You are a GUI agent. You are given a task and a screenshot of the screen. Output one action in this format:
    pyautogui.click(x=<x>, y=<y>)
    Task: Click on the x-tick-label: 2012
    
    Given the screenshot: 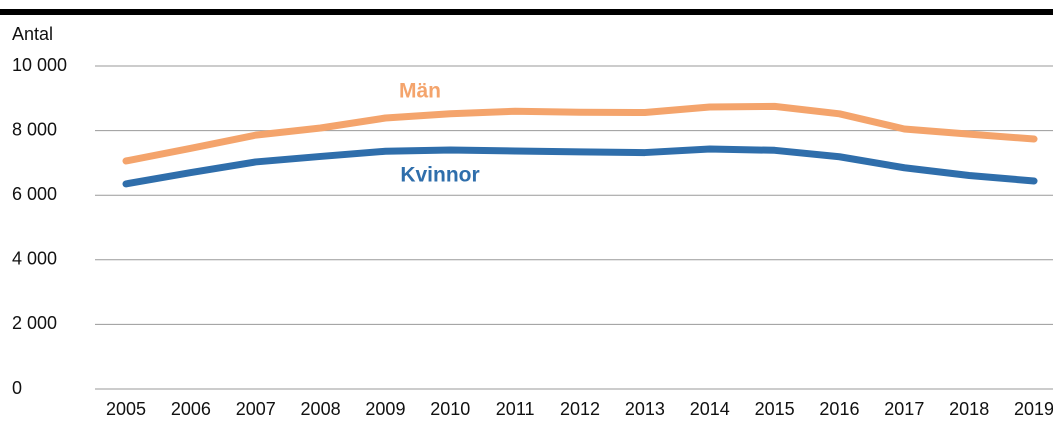 What is the action you would take?
    pyautogui.click(x=580, y=409)
    